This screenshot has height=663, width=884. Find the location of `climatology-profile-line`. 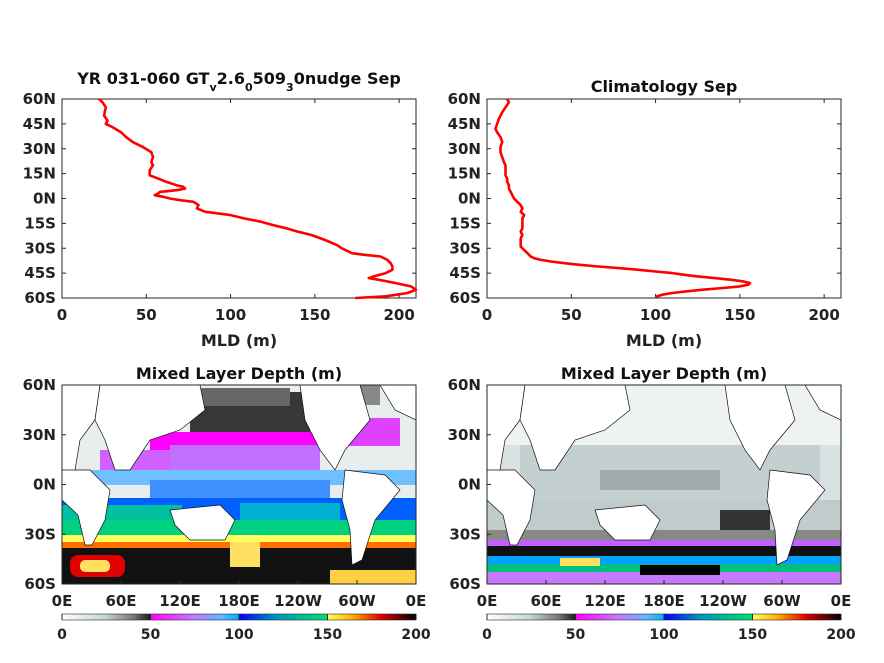

climatology-profile-line is located at coordinates (623, 198).